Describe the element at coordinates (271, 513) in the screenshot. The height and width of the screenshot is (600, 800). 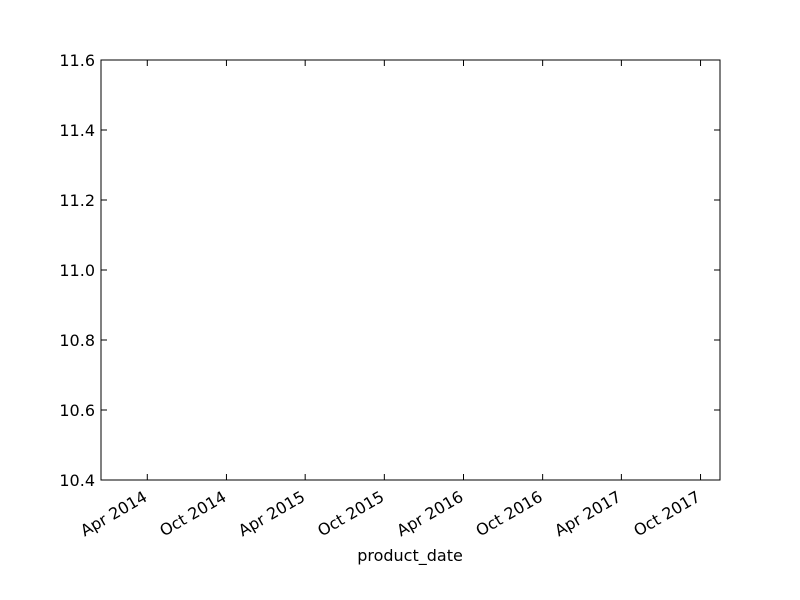
I see `x-tick-label: Apr 2015` at that location.